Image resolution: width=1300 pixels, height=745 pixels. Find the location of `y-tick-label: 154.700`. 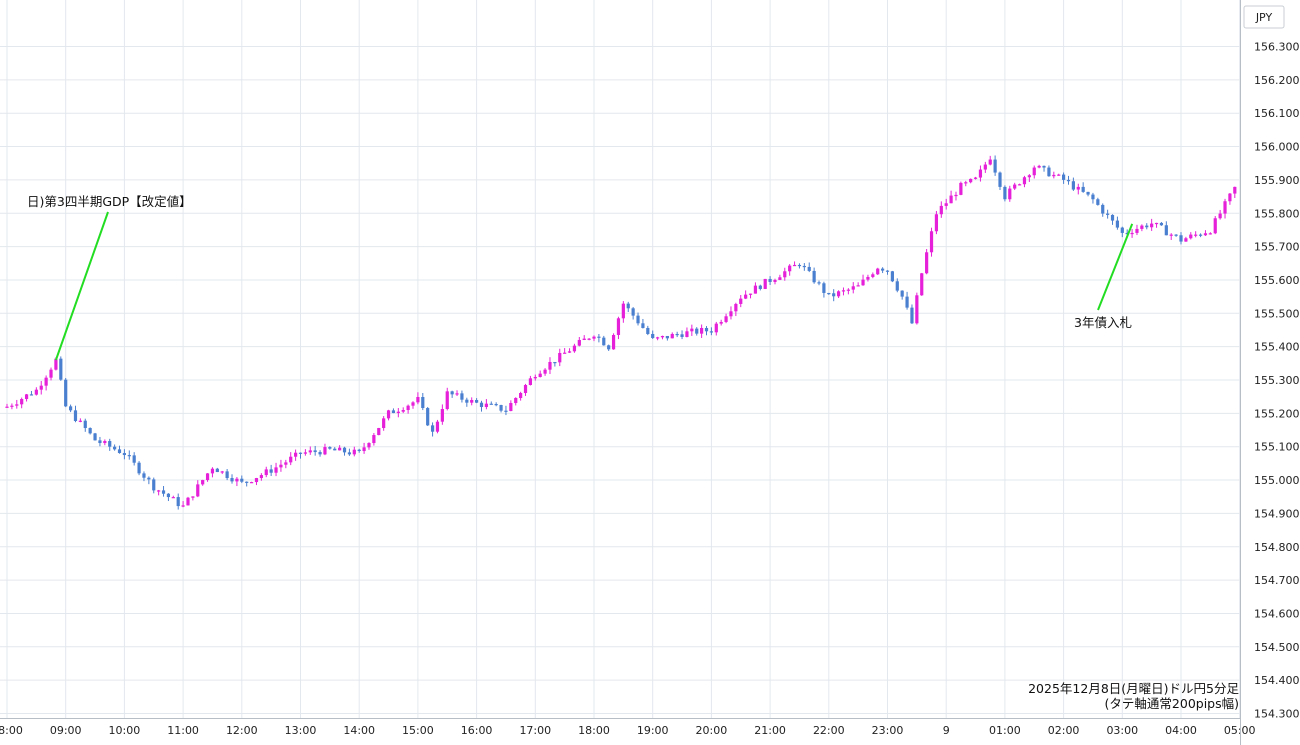

y-tick-label: 154.700 is located at coordinates (1277, 580).